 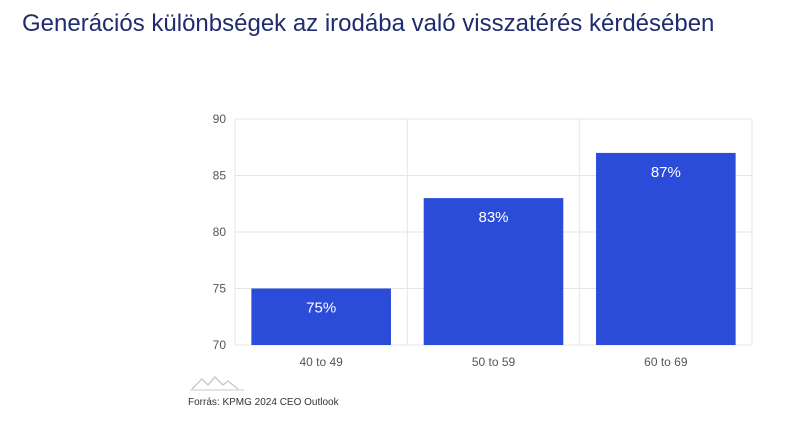 I want to click on bar-data-label: 83%, so click(x=493, y=217).